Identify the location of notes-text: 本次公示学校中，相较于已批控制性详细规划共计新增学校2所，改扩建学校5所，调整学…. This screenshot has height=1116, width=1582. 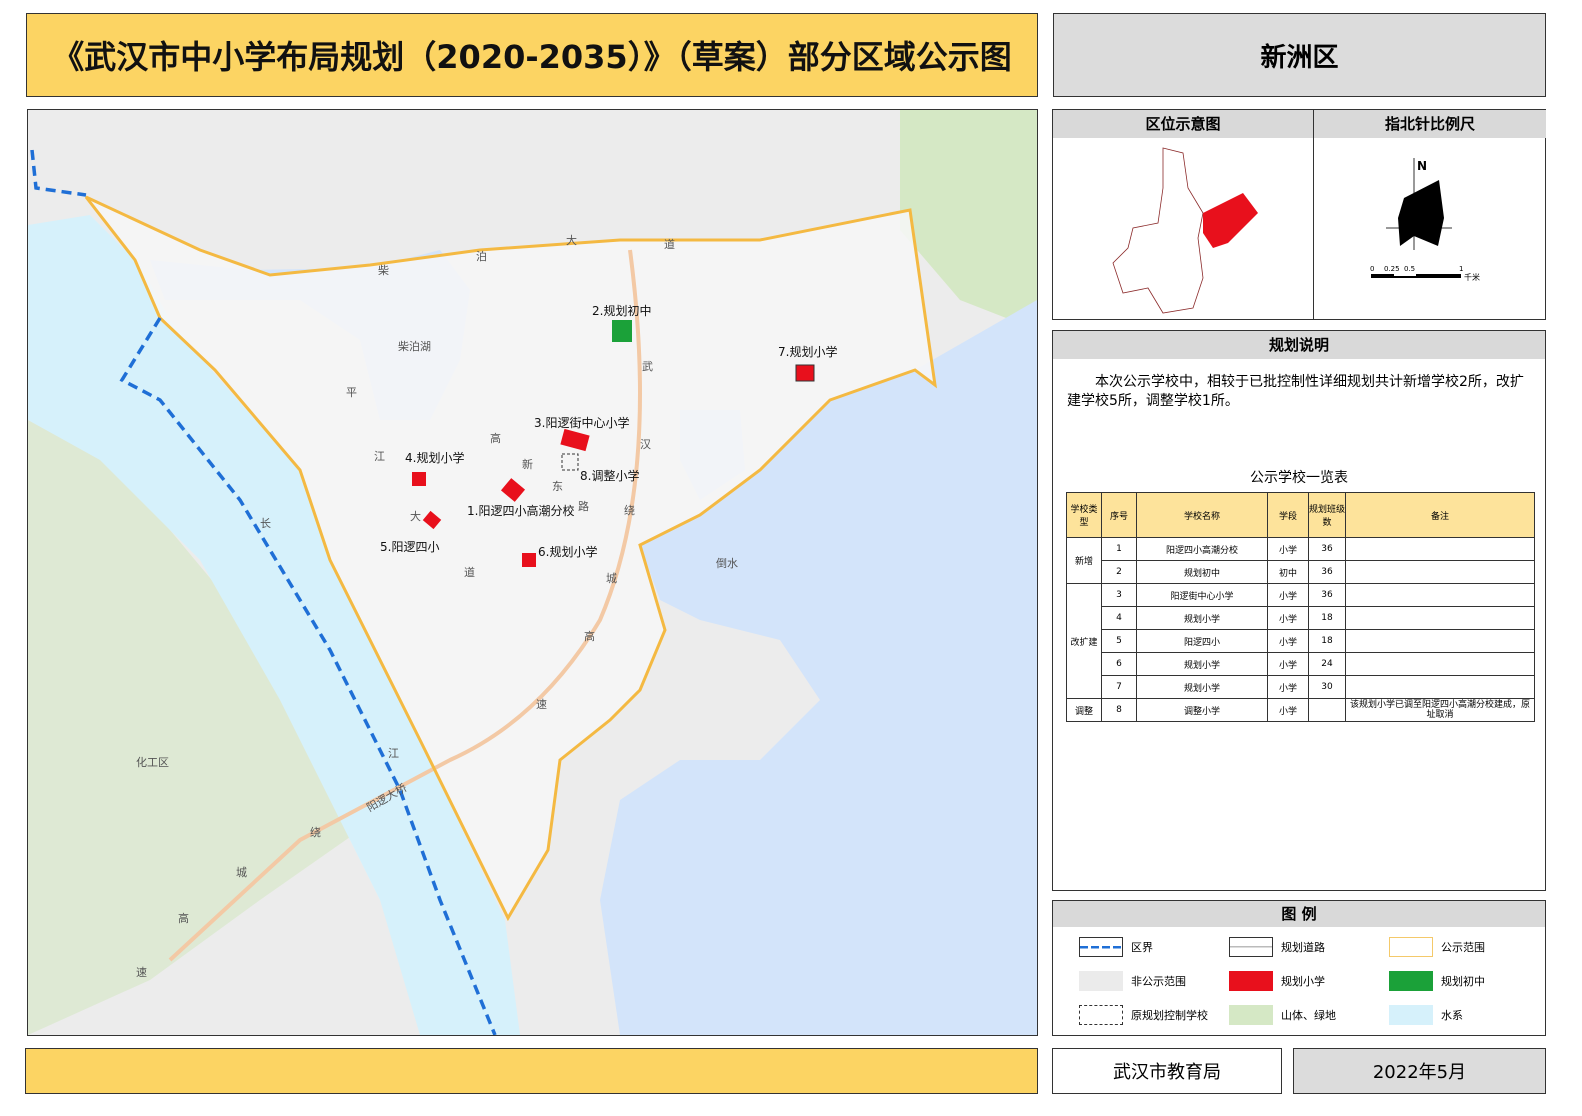
(1295, 391).